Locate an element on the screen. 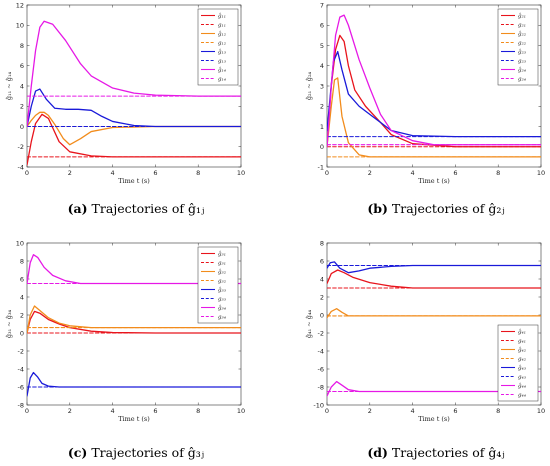 The width and height of the screenshot is (550, 466). legend-entry: g₁₁ is located at coordinates (222, 26).